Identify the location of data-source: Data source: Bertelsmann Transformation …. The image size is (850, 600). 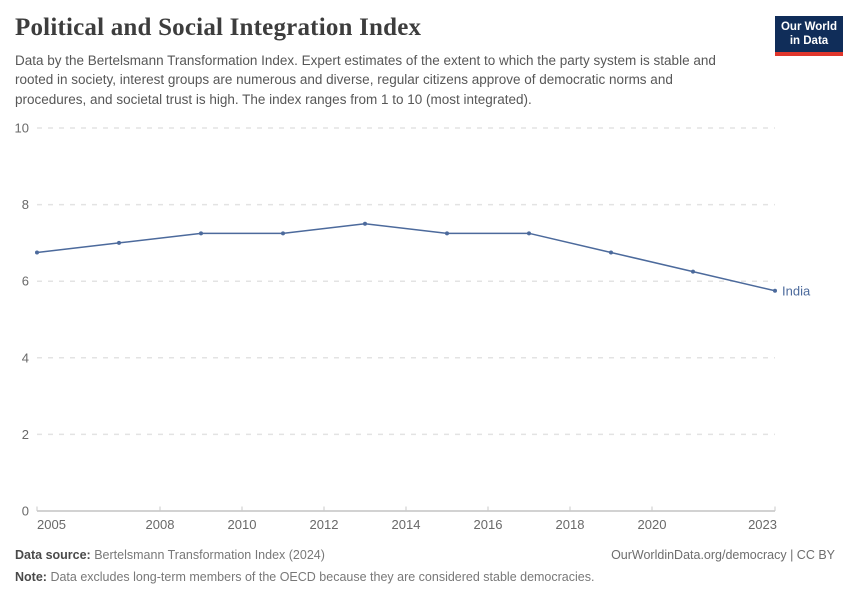
(170, 555).